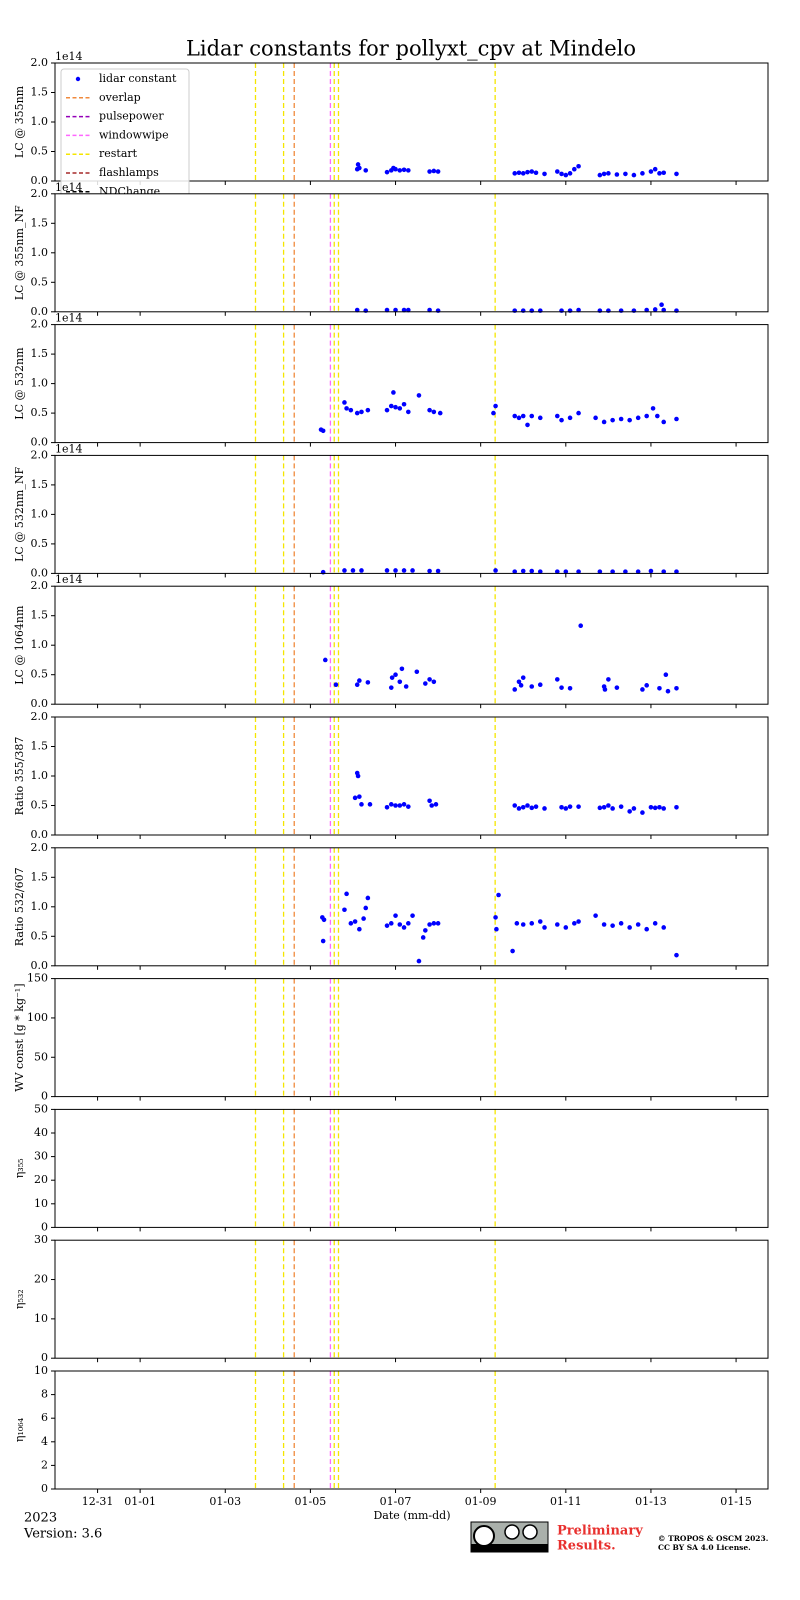 This screenshot has width=800, height=1600. Describe the element at coordinates (19, 776) in the screenshot. I see `y-axis-label: Ratio 355/387` at that location.